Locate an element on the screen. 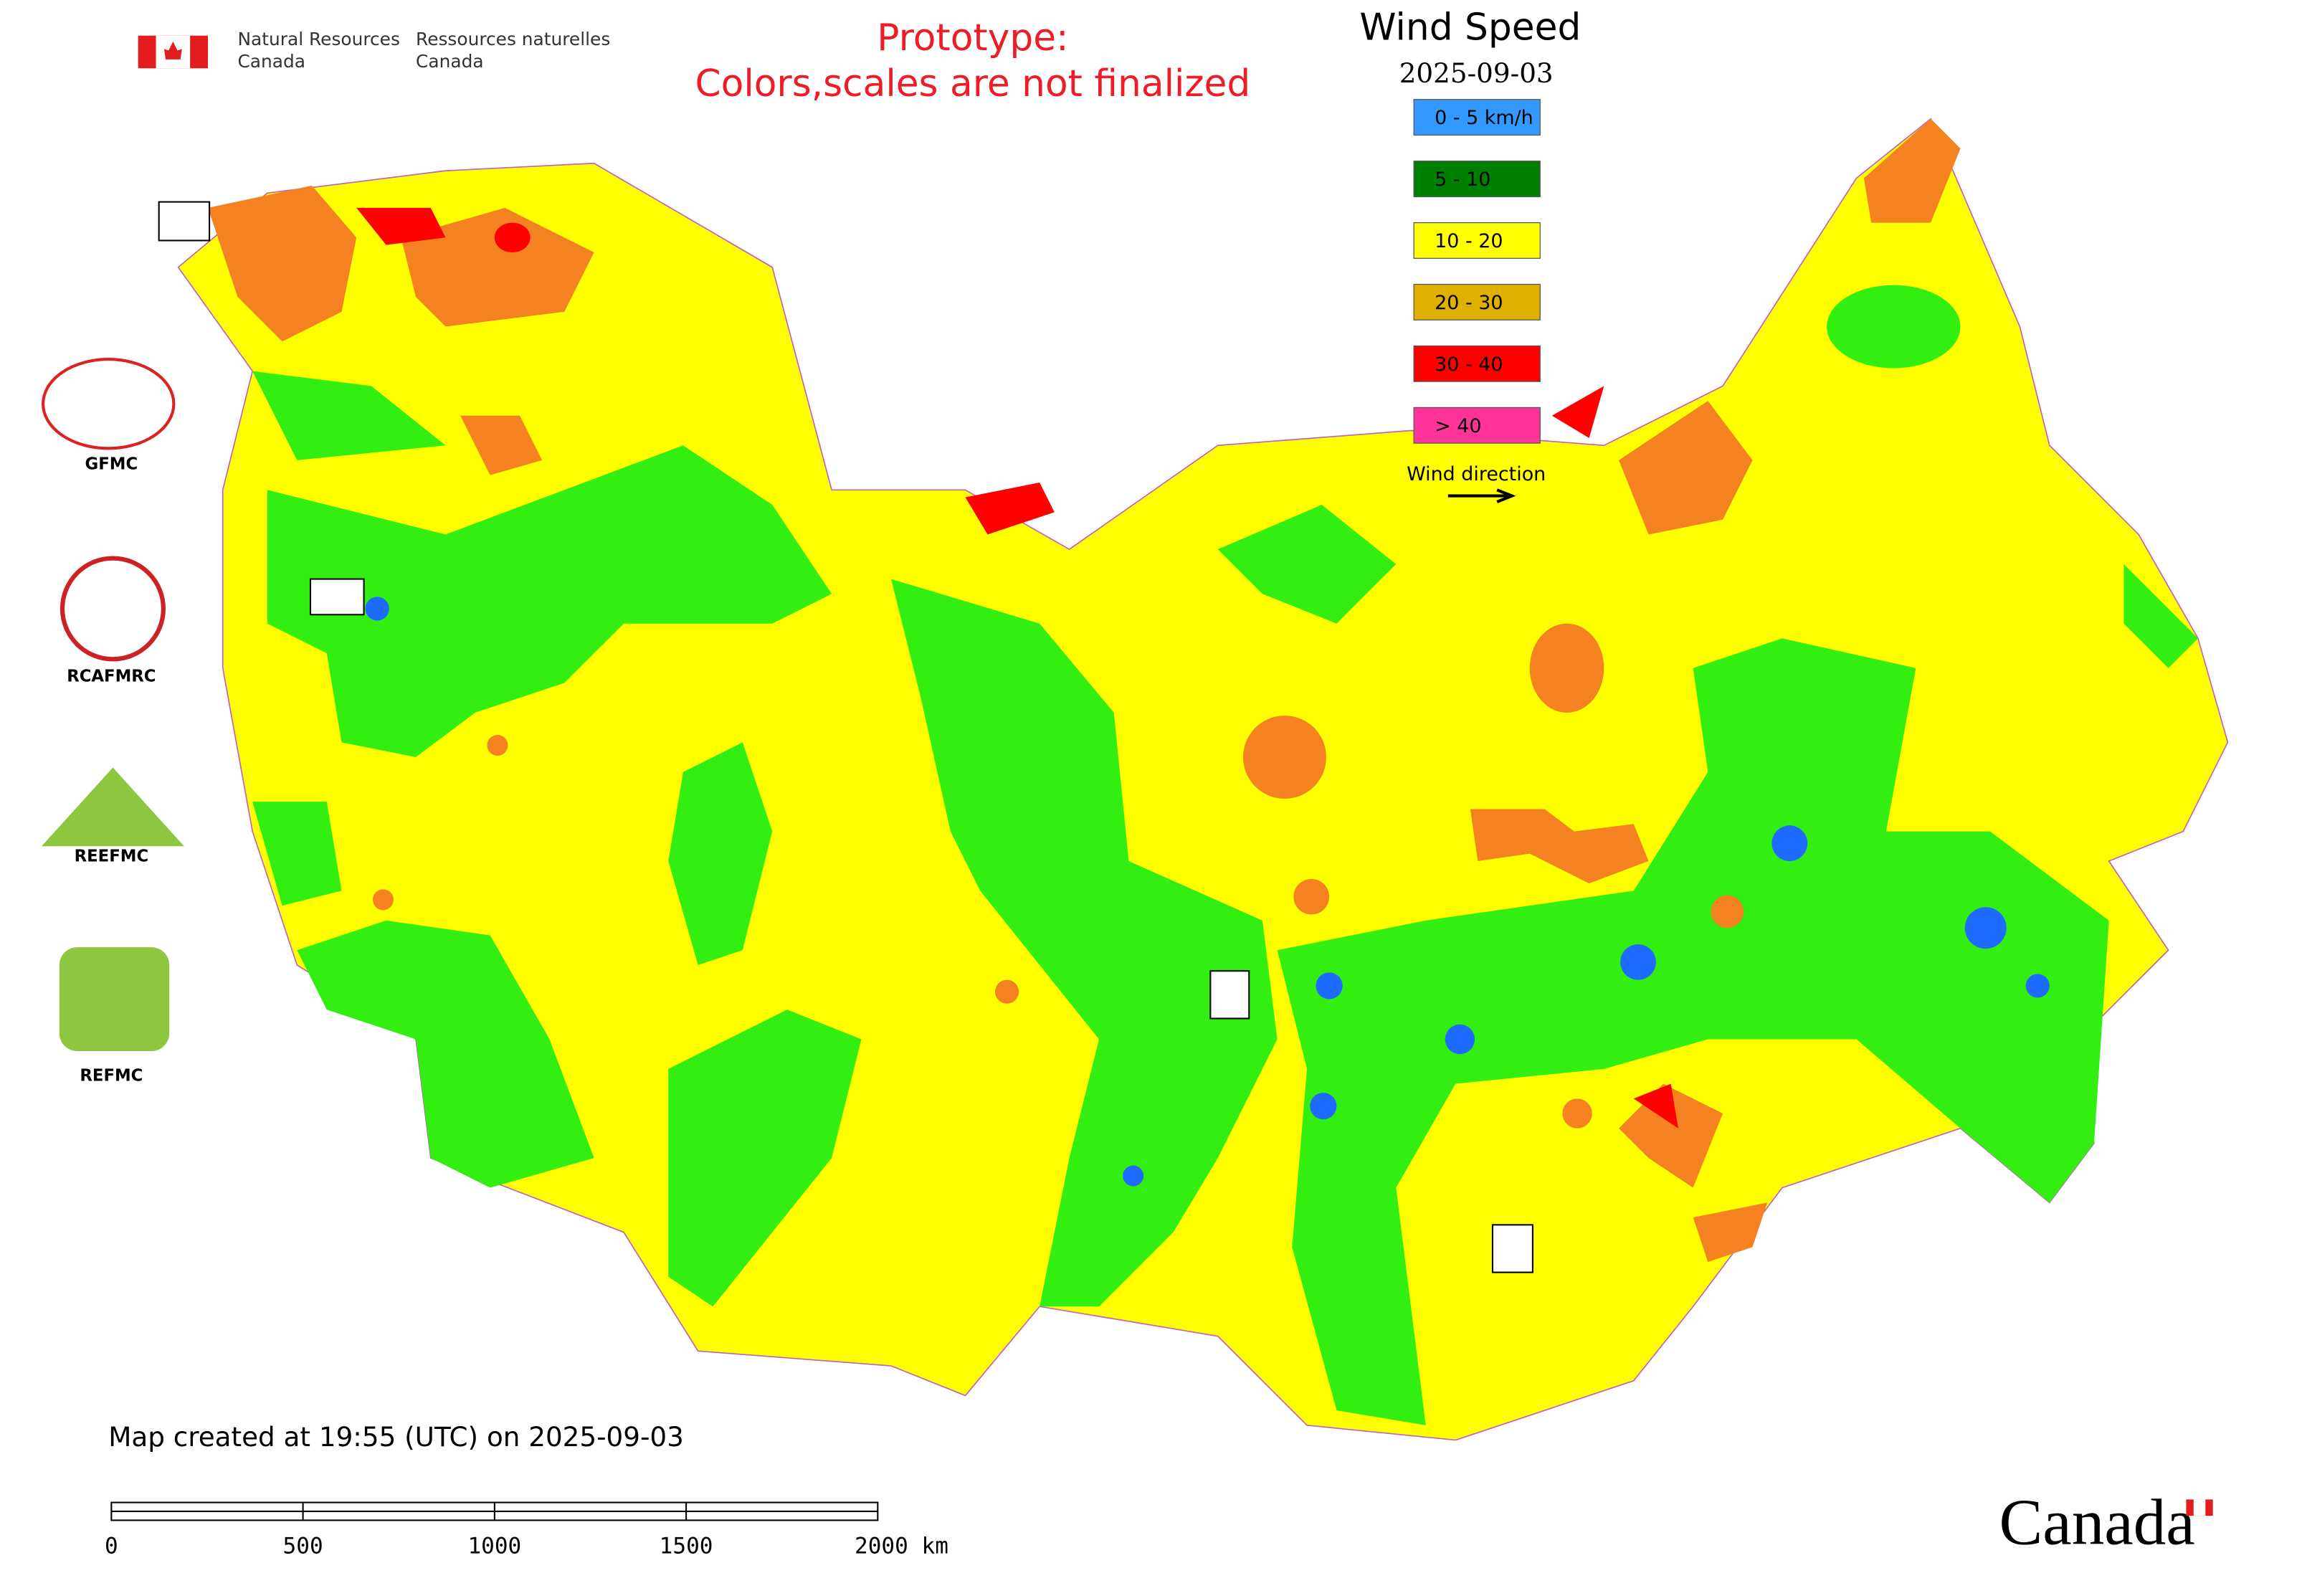  scale-label: 0 is located at coordinates (112, 1546).